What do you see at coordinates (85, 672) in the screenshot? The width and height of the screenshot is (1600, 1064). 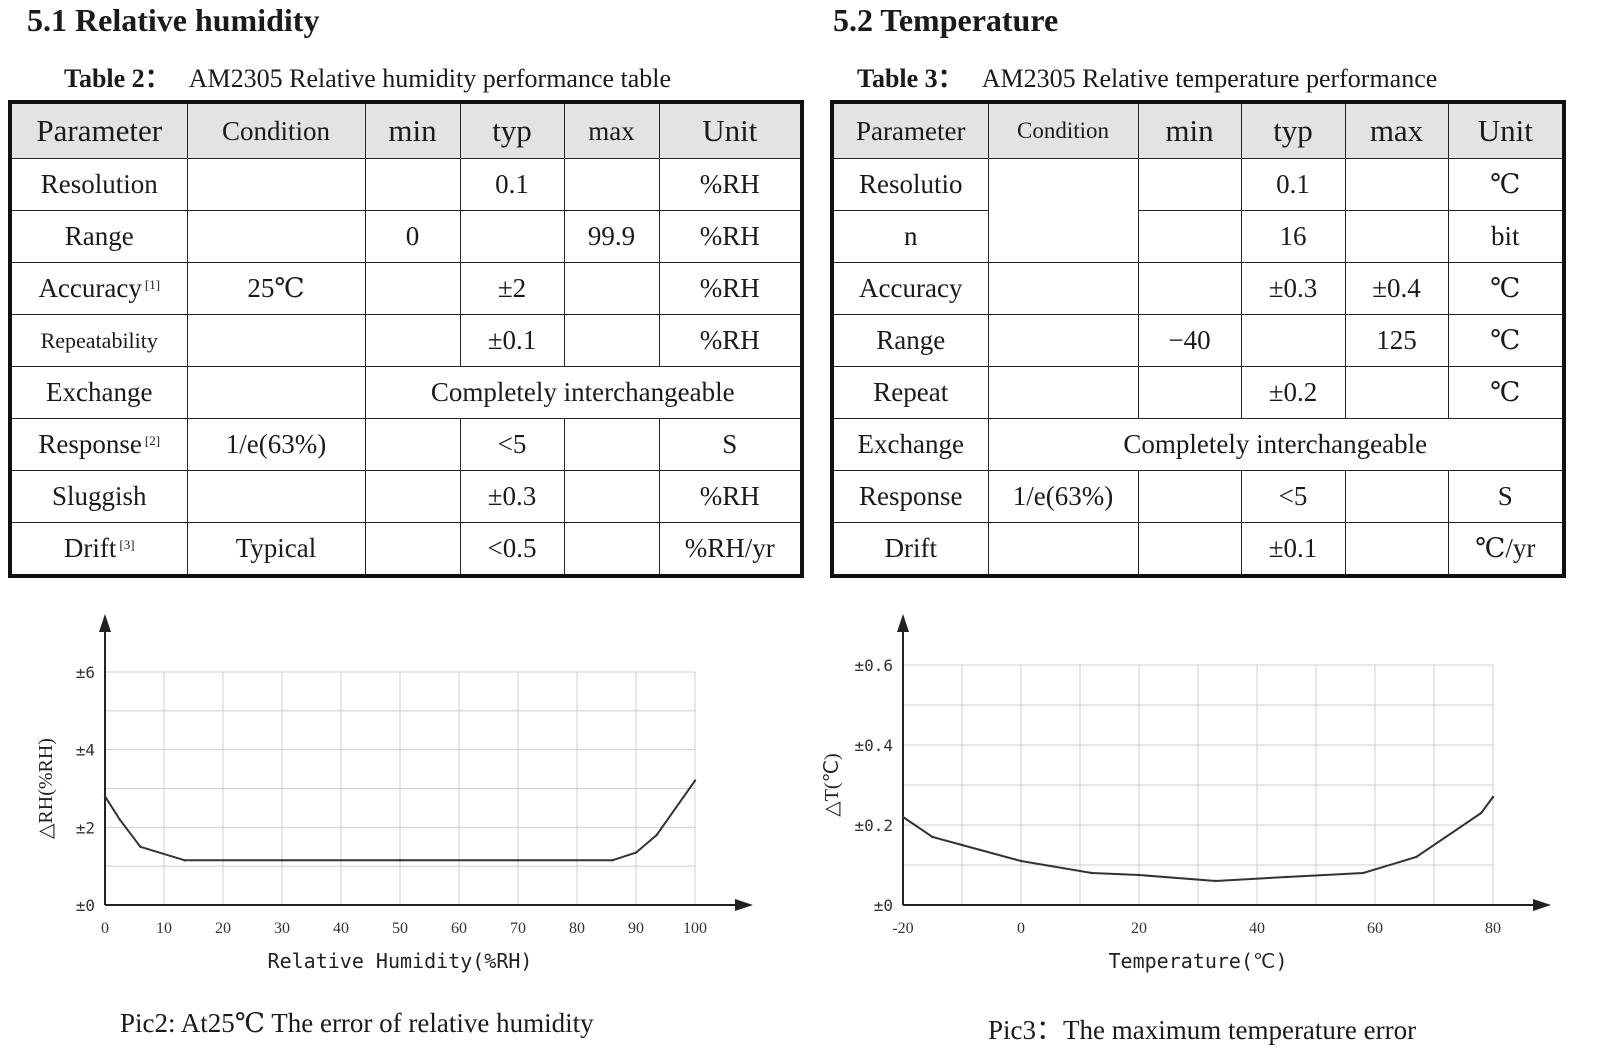 I see `y-tick-label: ±6` at bounding box center [85, 672].